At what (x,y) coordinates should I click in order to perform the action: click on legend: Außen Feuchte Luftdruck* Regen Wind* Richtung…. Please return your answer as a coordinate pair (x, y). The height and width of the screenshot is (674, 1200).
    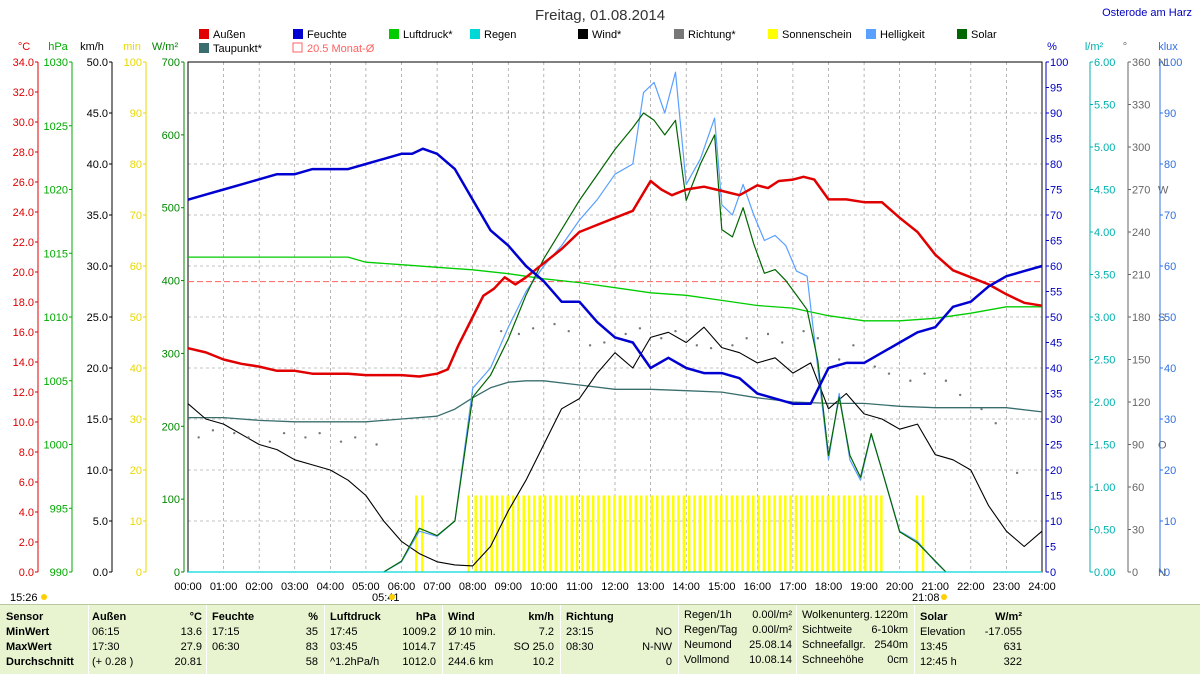
    Looking at the image, I should click on (598, 42).